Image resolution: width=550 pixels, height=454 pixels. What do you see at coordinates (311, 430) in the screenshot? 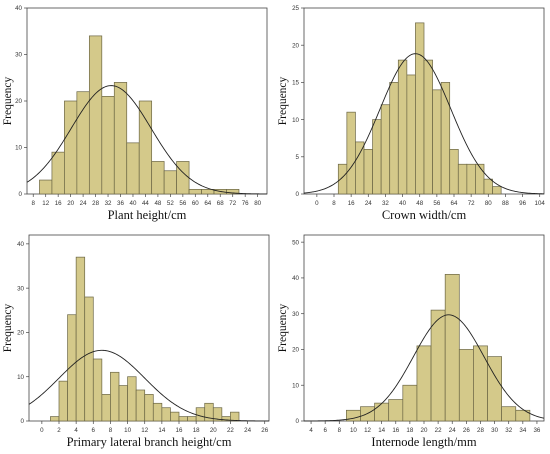
I see `x-tick-label: 4` at bounding box center [311, 430].